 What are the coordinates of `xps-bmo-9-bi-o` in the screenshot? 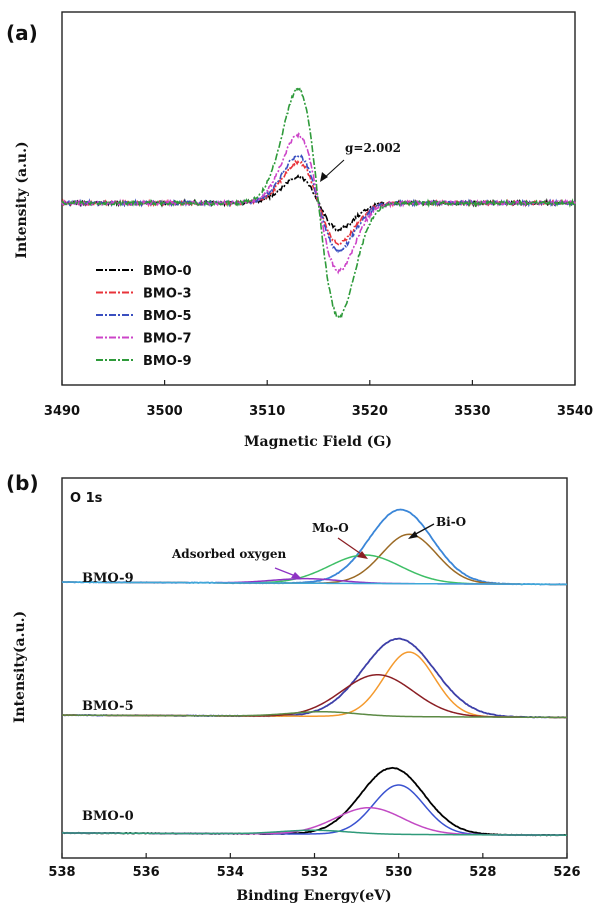 It's located at (314, 559).